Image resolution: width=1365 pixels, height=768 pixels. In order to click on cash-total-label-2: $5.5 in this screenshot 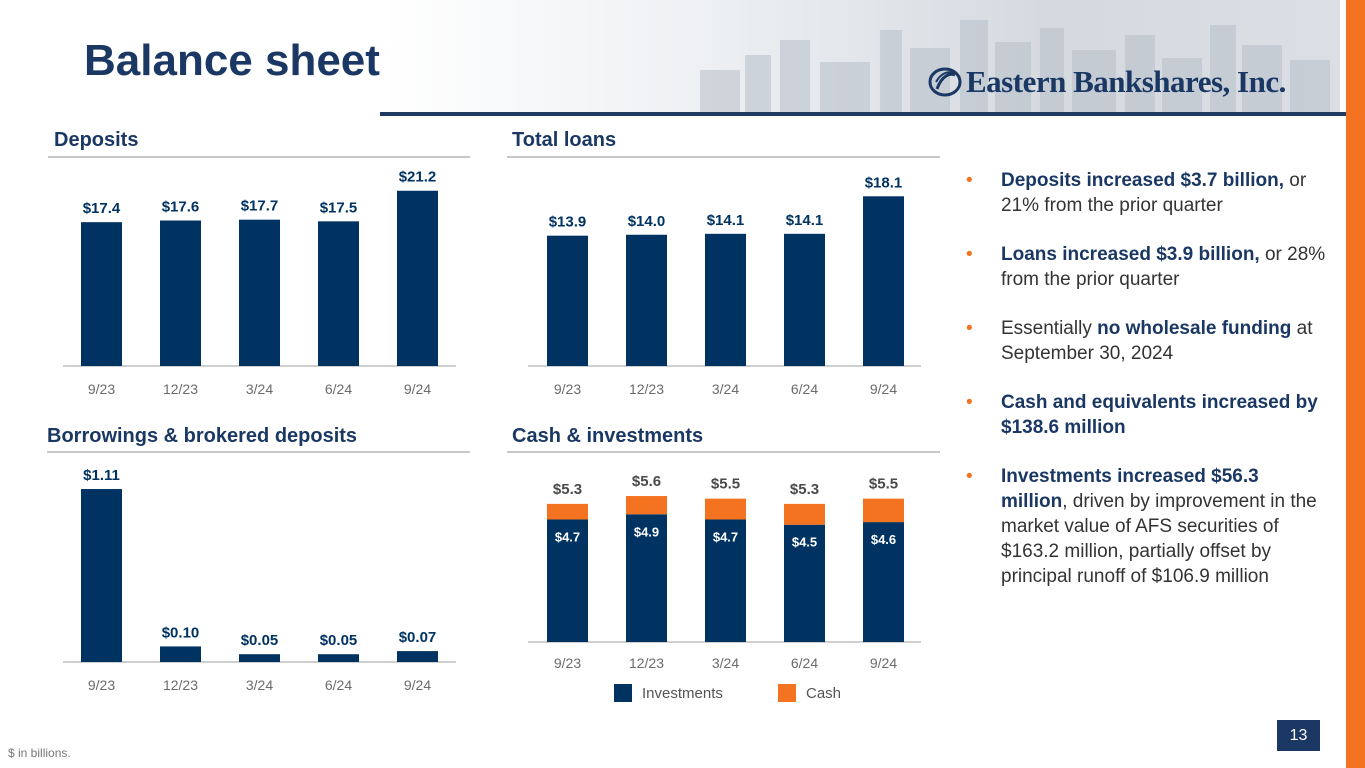, I will do `click(725, 484)`.